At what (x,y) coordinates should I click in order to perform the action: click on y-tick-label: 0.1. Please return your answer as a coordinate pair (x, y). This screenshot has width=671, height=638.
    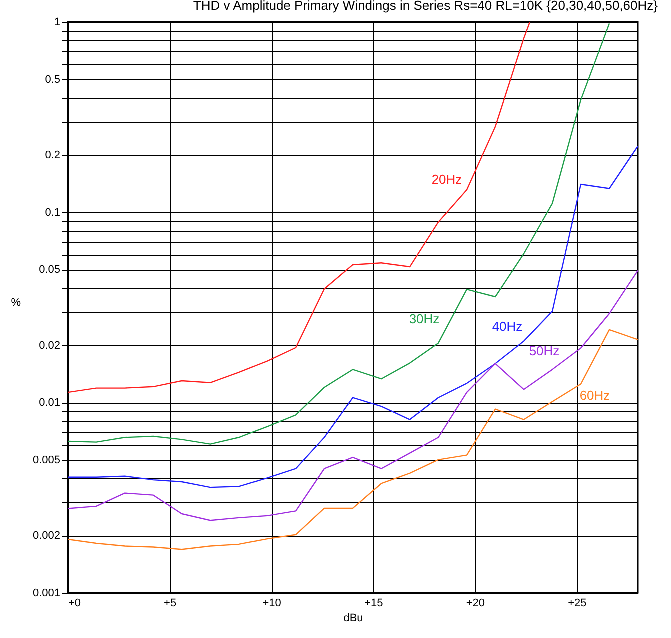
    Looking at the image, I should click on (52, 212).